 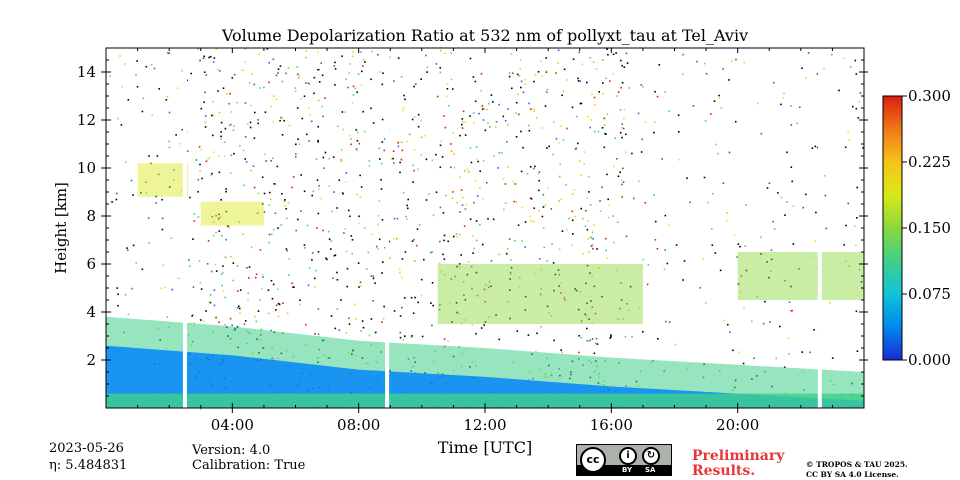 What do you see at coordinates (800, 276) in the screenshot?
I see `aerosol-feature` at bounding box center [800, 276].